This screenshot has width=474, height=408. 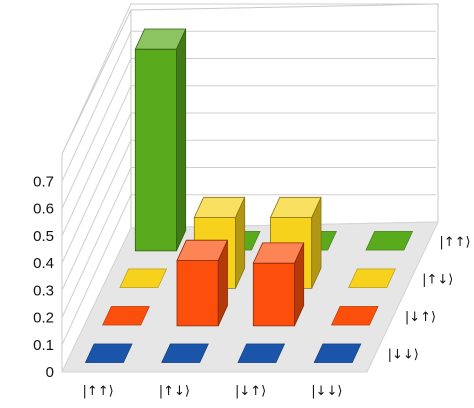 I want to click on column-label: |↑↑⟩, so click(x=98, y=391).